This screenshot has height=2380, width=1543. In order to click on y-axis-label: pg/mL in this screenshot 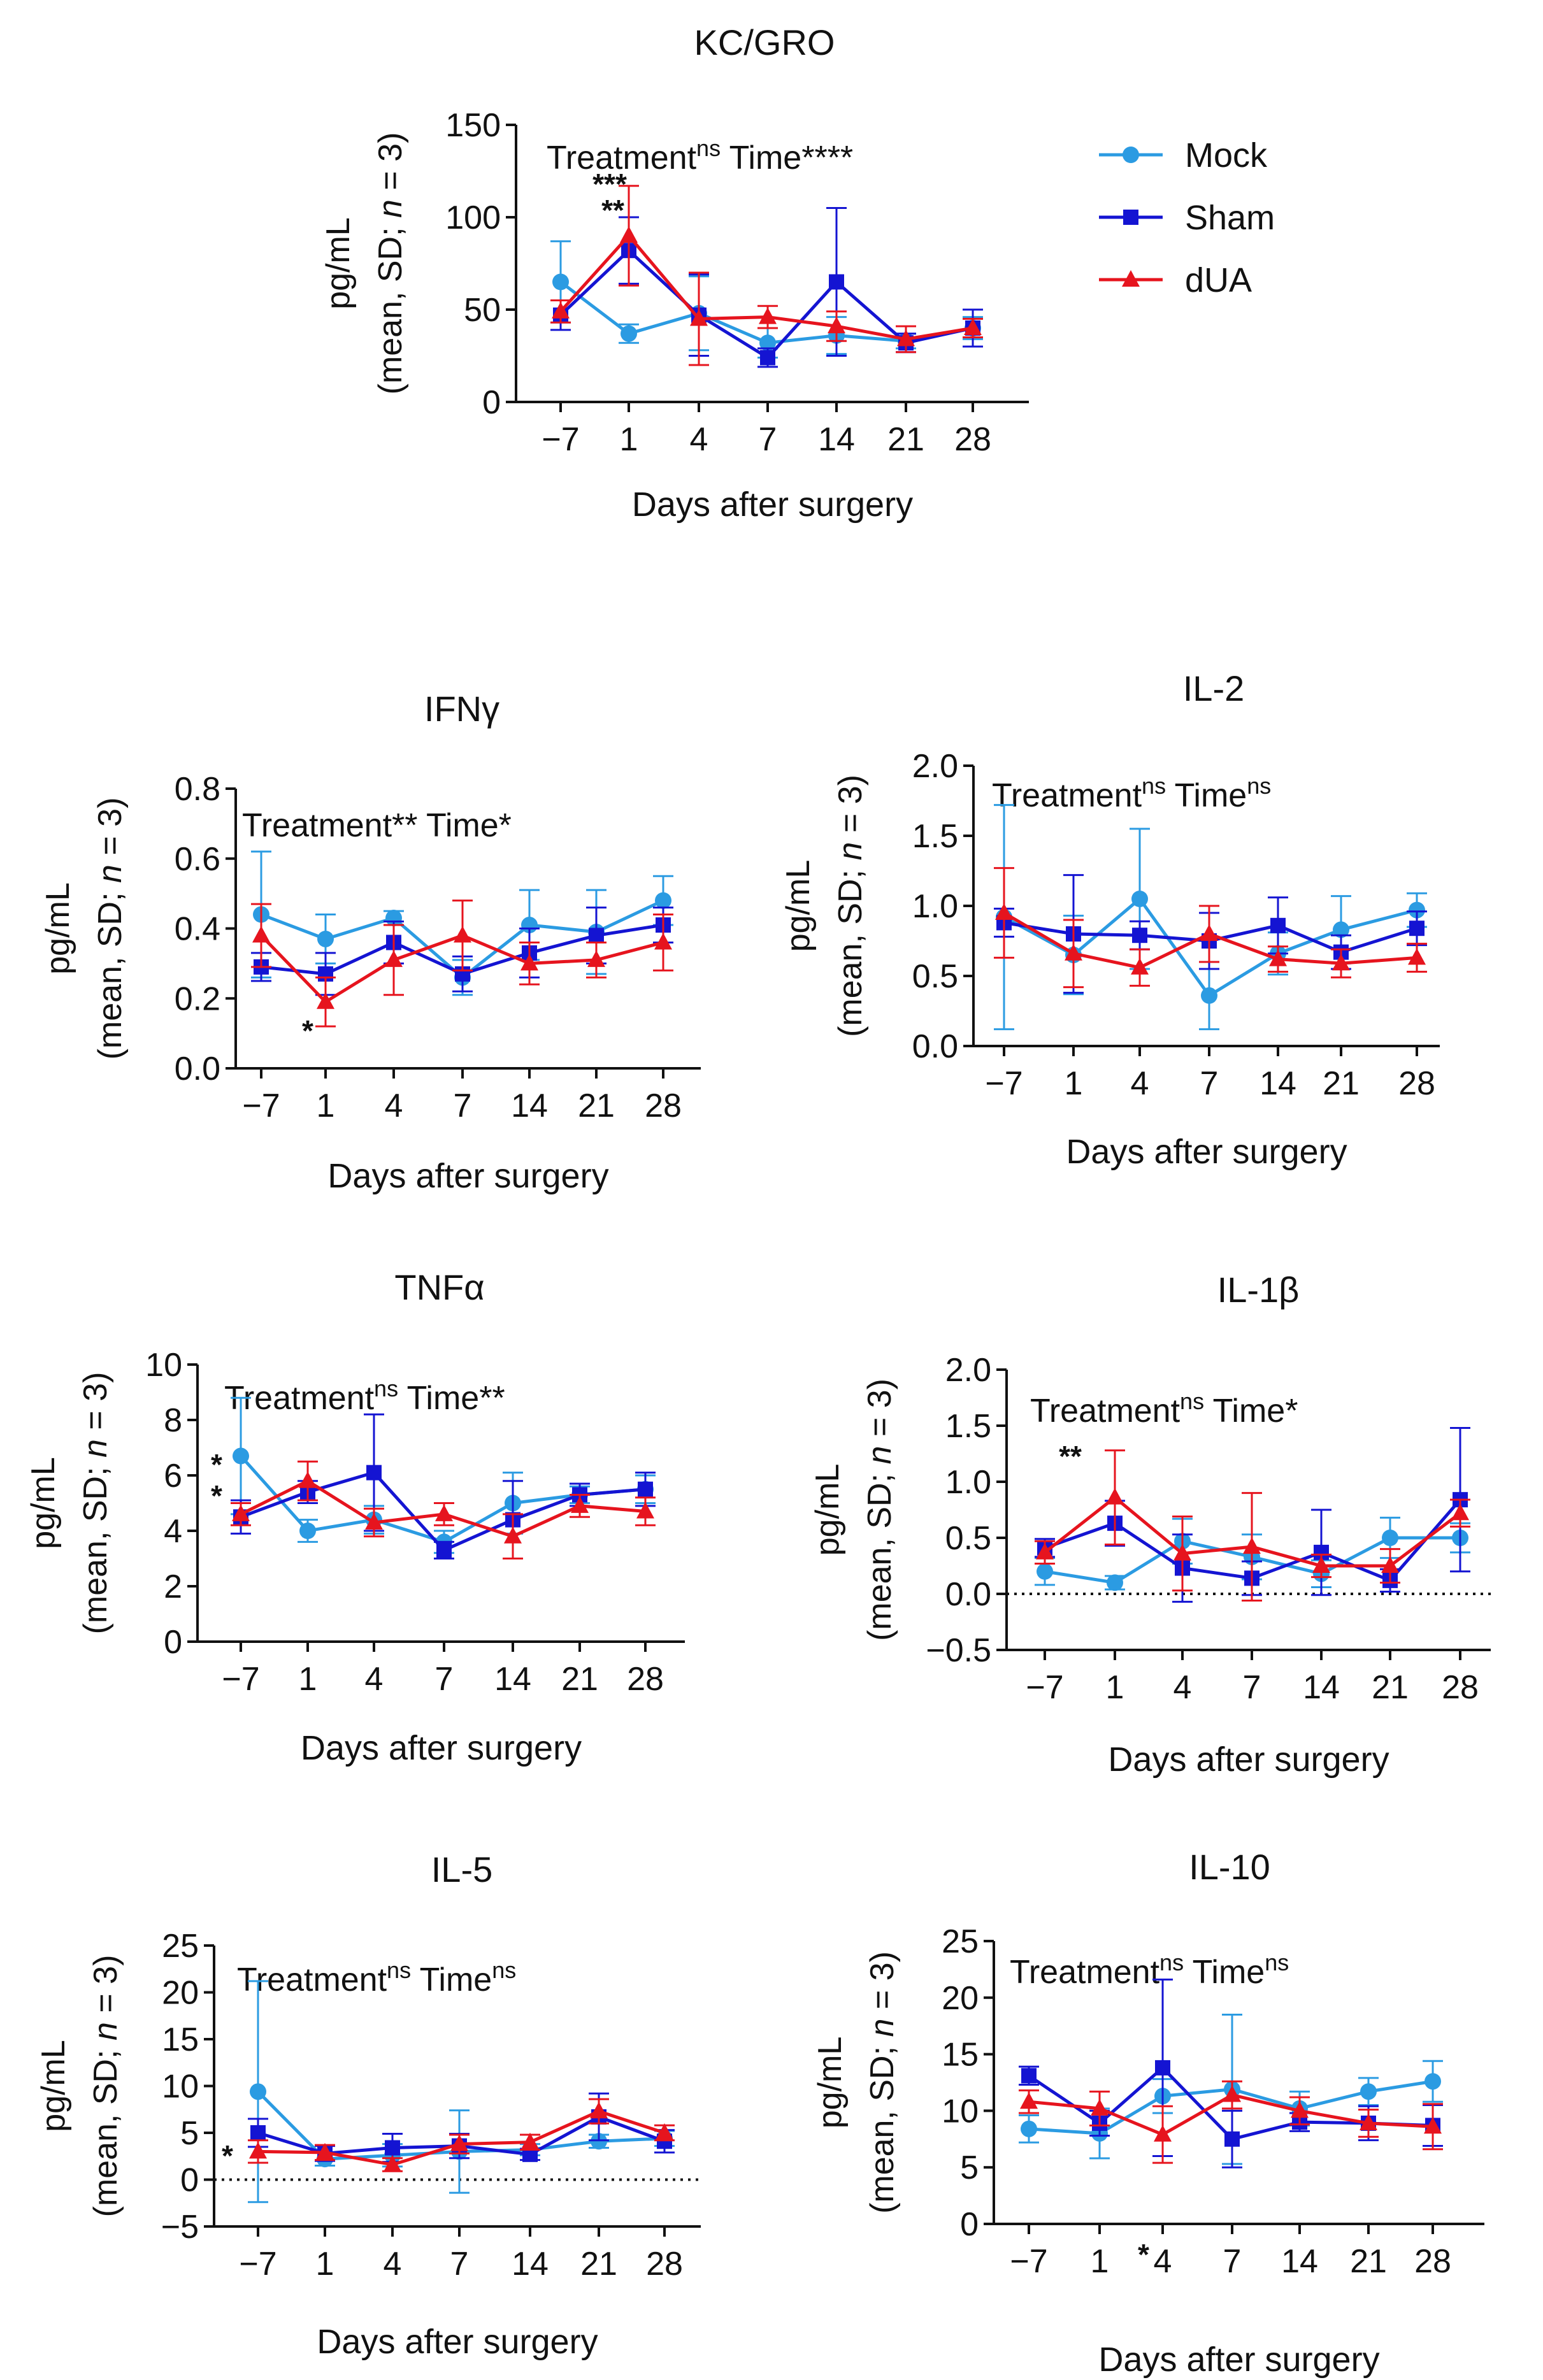, I will do `click(43, 1503)`.